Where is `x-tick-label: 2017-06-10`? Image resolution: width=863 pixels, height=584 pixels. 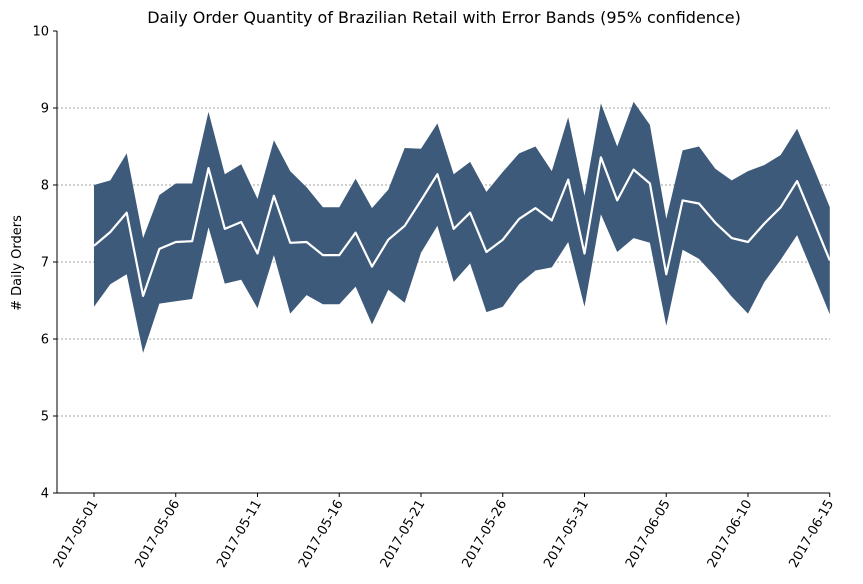 x-tick-label: 2017-06-10 is located at coordinates (730, 534).